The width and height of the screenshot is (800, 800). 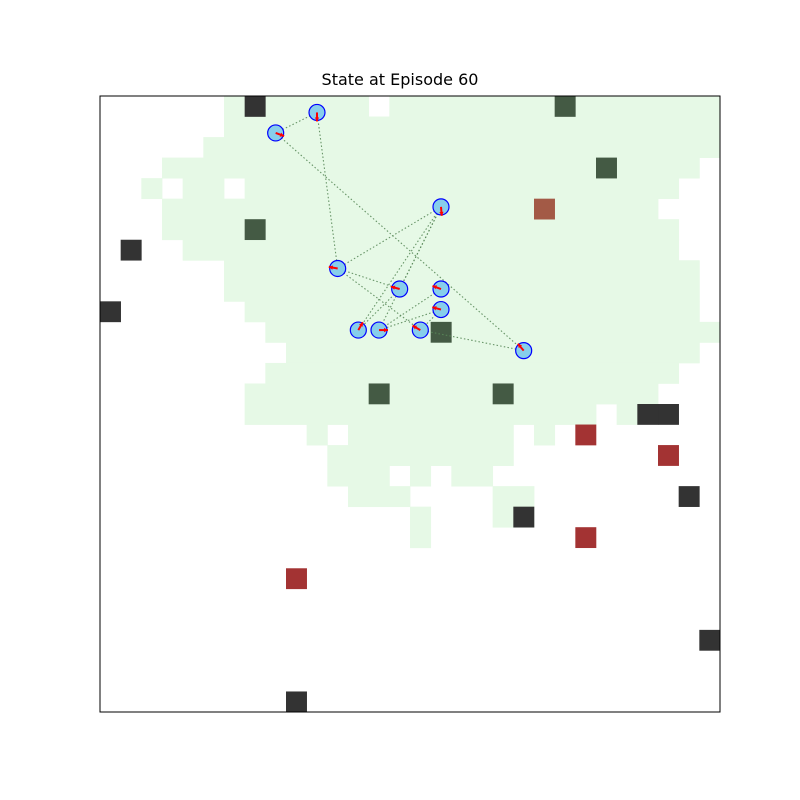 What do you see at coordinates (400, 79) in the screenshot?
I see `chart-title: State at Episode 60` at bounding box center [400, 79].